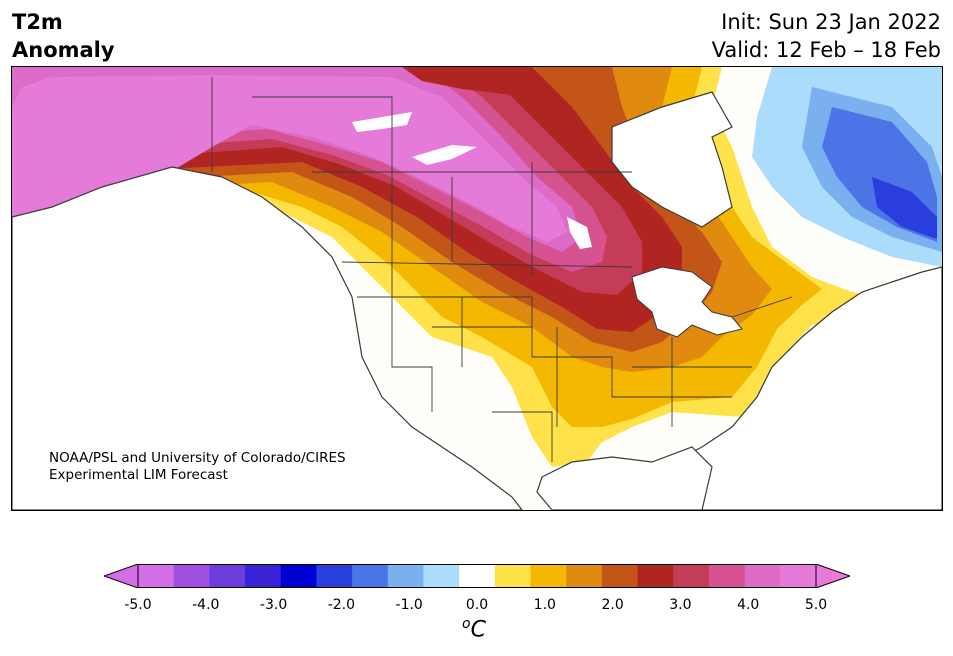 This screenshot has width=953, height=656. I want to click on init-date: Init: Sun 23 Jan 2022, so click(831, 22).